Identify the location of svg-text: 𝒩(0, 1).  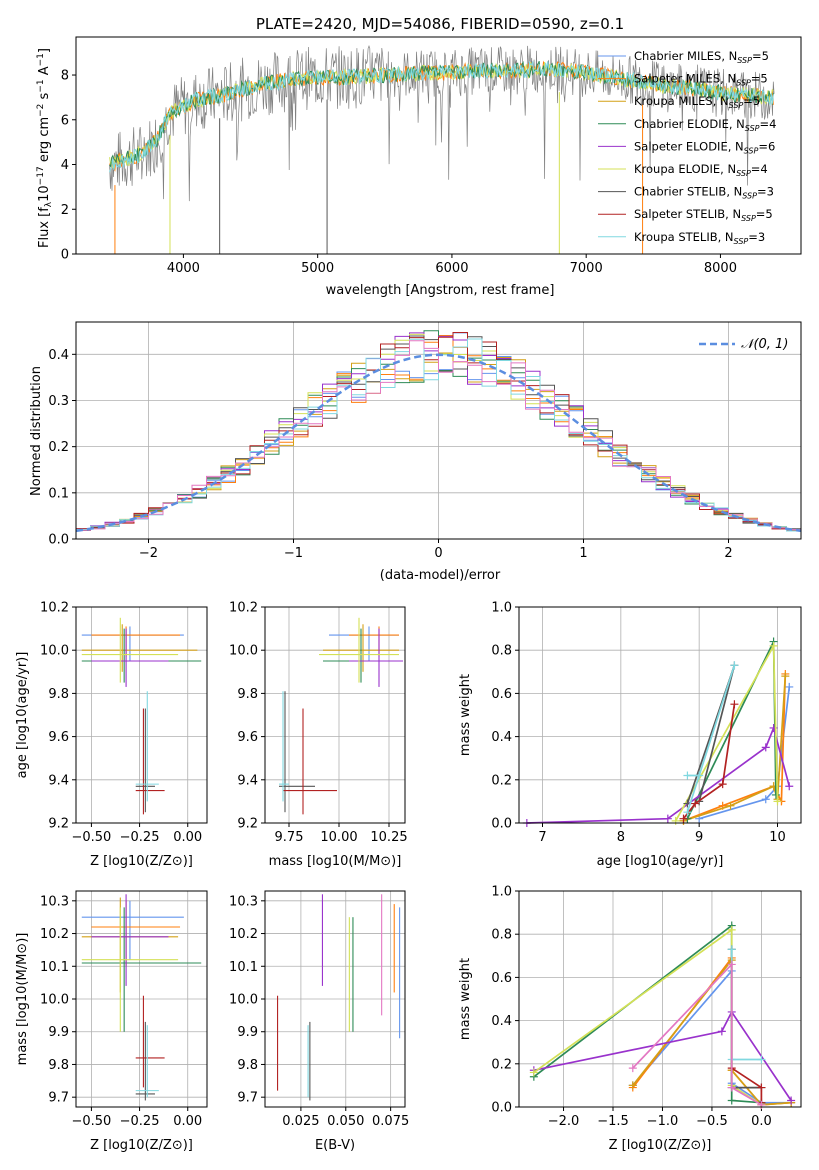
(764, 344).